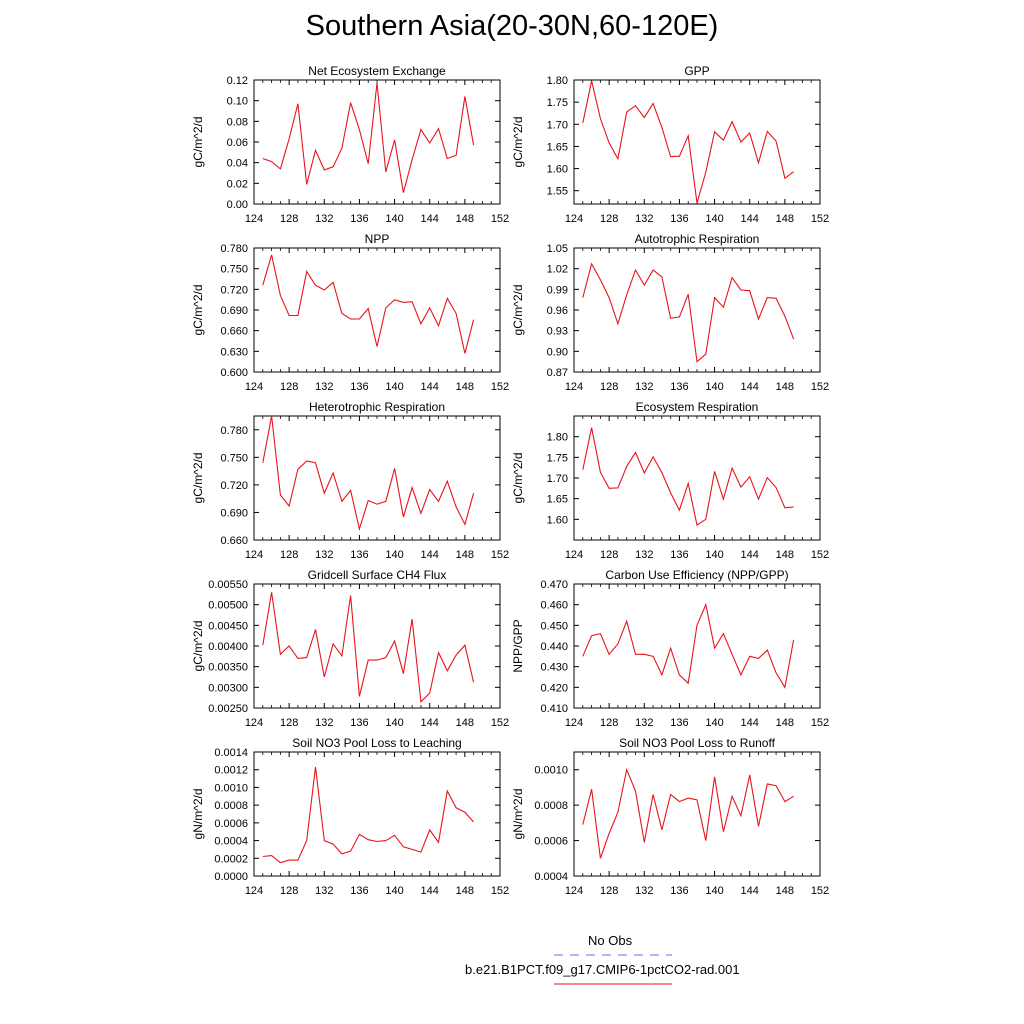  What do you see at coordinates (430, 555) in the screenshot?
I see `panel-5-xtick-label: 144` at bounding box center [430, 555].